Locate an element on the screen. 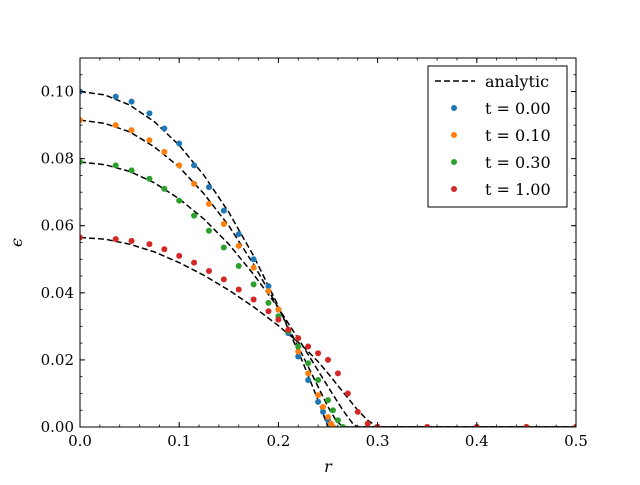 This screenshot has height=485, width=640. legend-label-1: t = 0.00 is located at coordinates (518, 108).